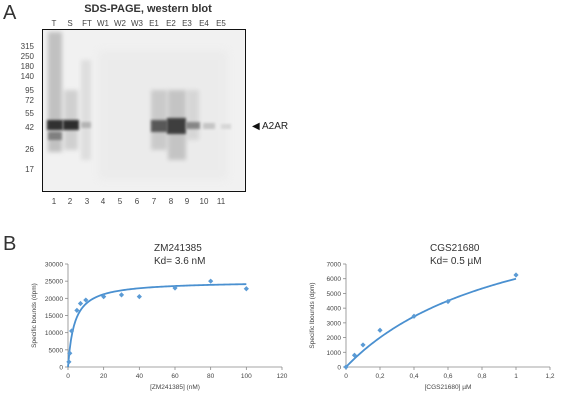  What do you see at coordinates (175, 387) in the screenshot?
I see `x-axis-label: [ZM241385] (nM)` at bounding box center [175, 387].